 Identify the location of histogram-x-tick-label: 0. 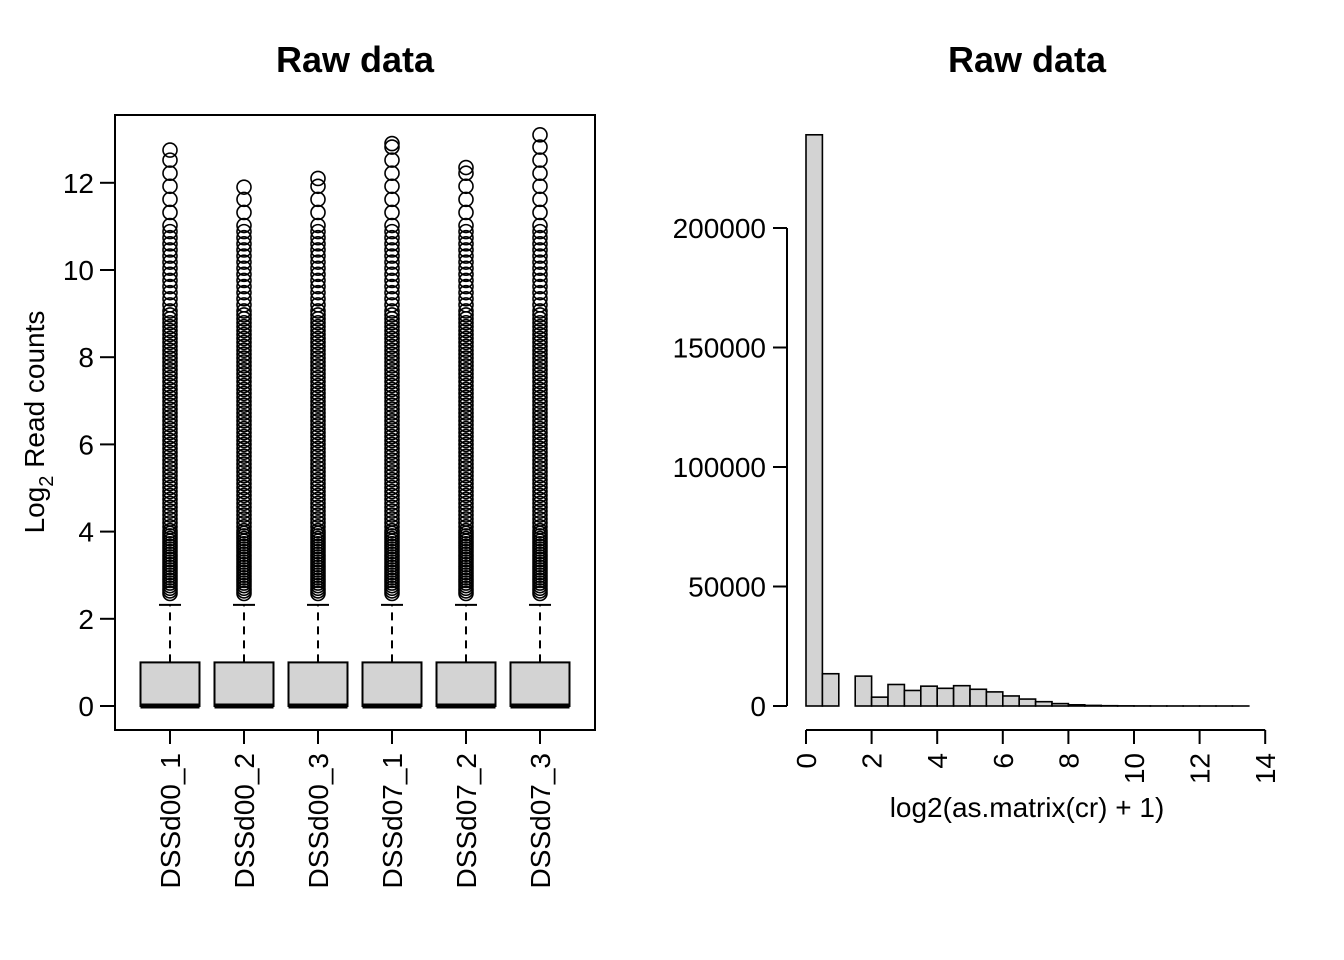
(806, 761).